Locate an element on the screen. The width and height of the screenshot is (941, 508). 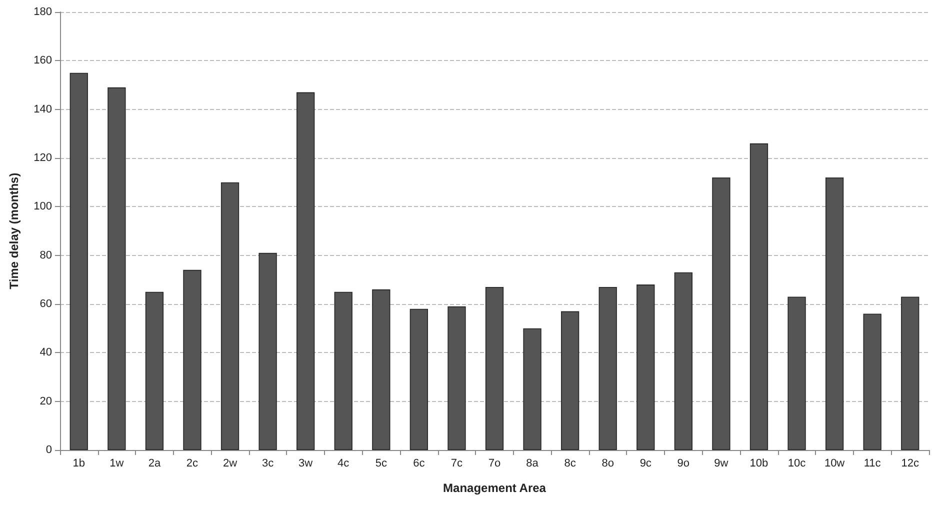
x-tick-label: 12c is located at coordinates (910, 464).